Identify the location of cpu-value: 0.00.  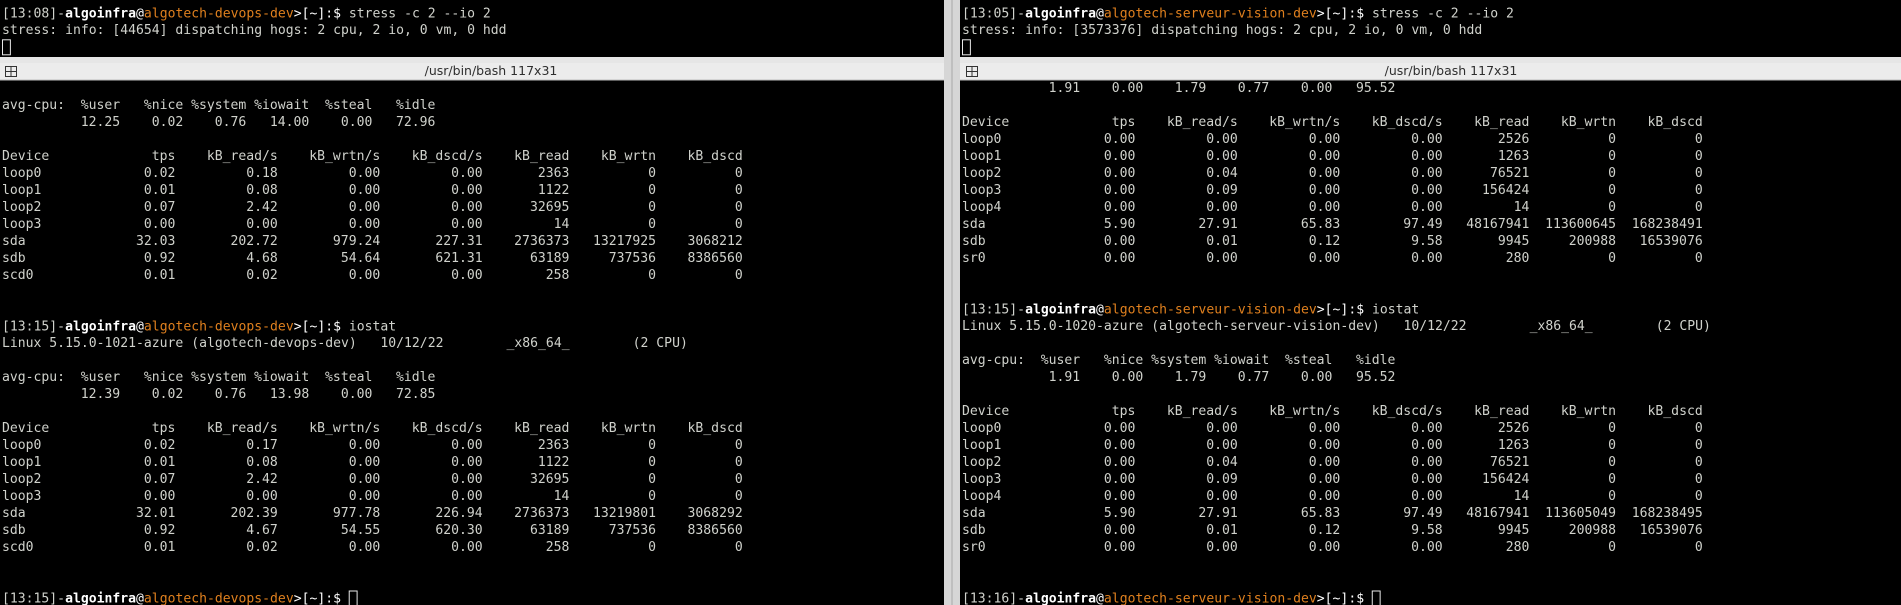
(1317, 88).